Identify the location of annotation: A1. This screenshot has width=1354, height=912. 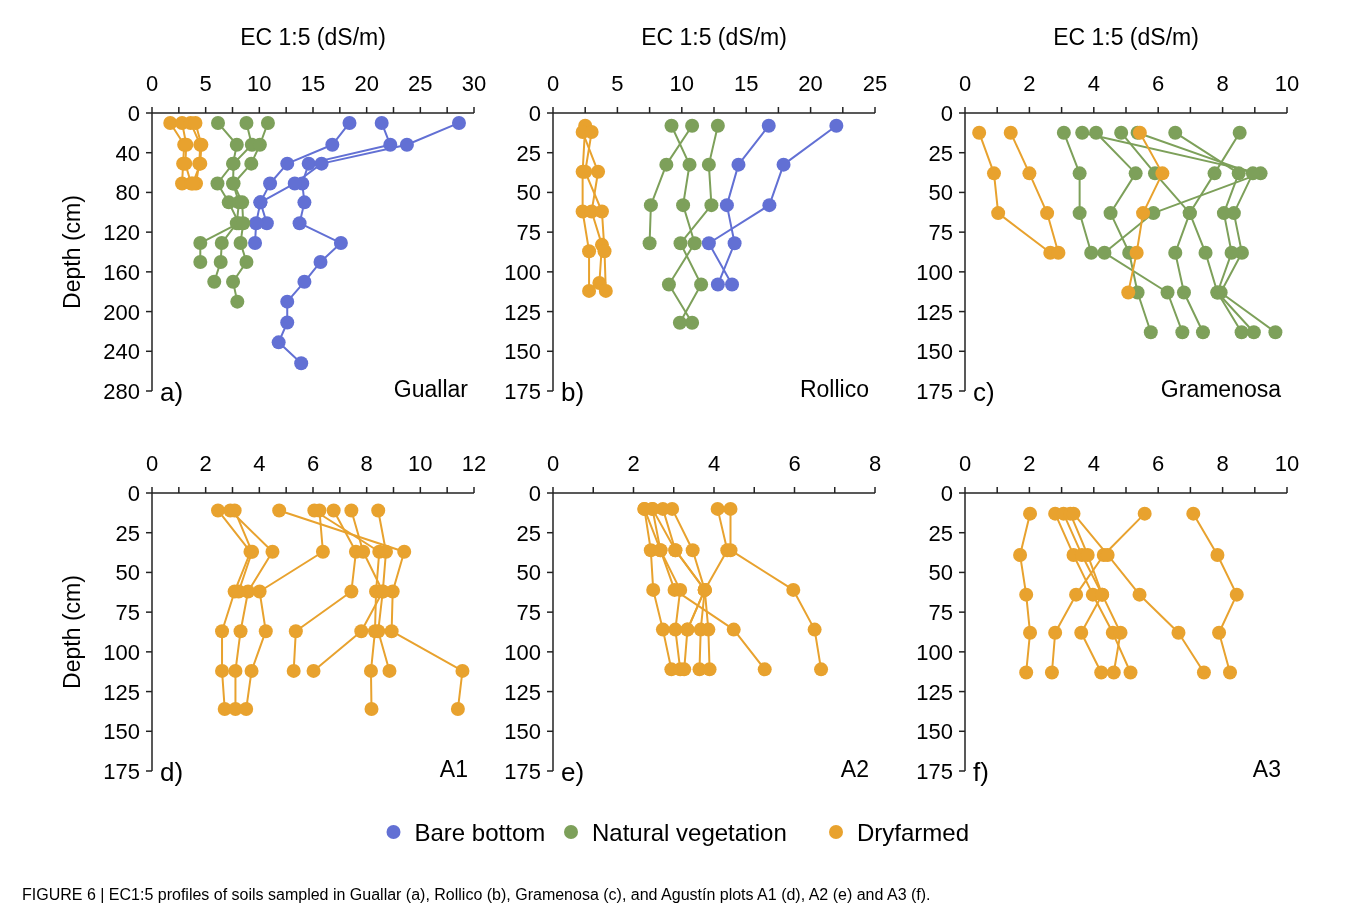
(453, 769).